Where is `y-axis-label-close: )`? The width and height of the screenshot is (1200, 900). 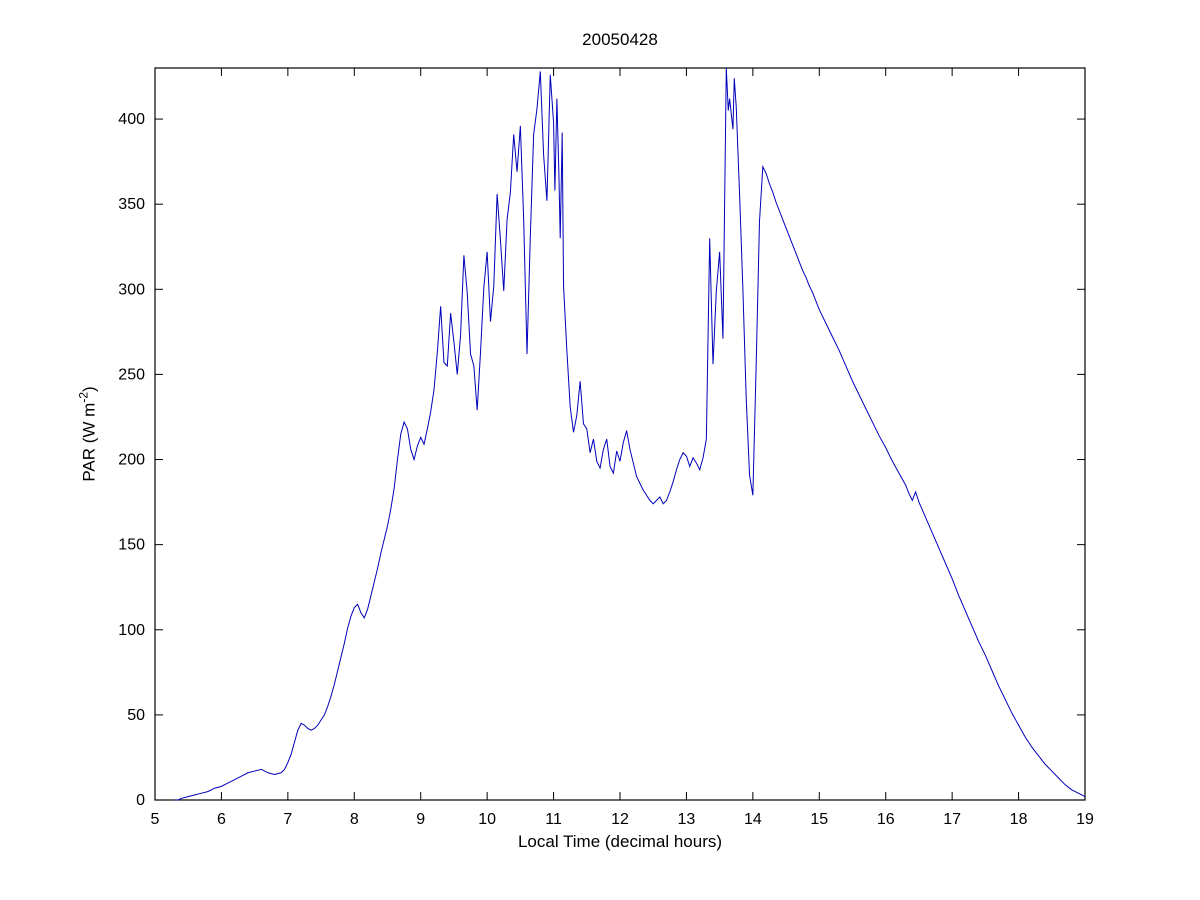 y-axis-label-close: ) is located at coordinates (89, 389).